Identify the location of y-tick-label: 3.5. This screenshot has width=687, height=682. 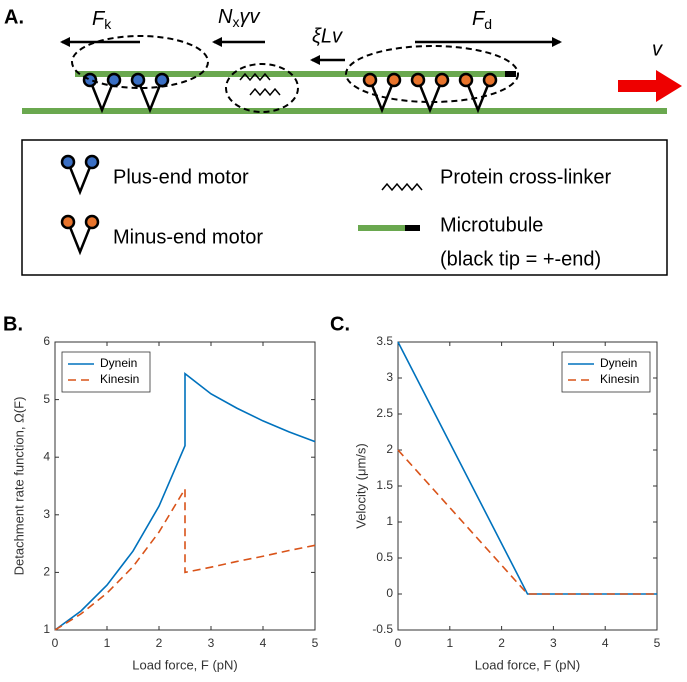
(384, 341).